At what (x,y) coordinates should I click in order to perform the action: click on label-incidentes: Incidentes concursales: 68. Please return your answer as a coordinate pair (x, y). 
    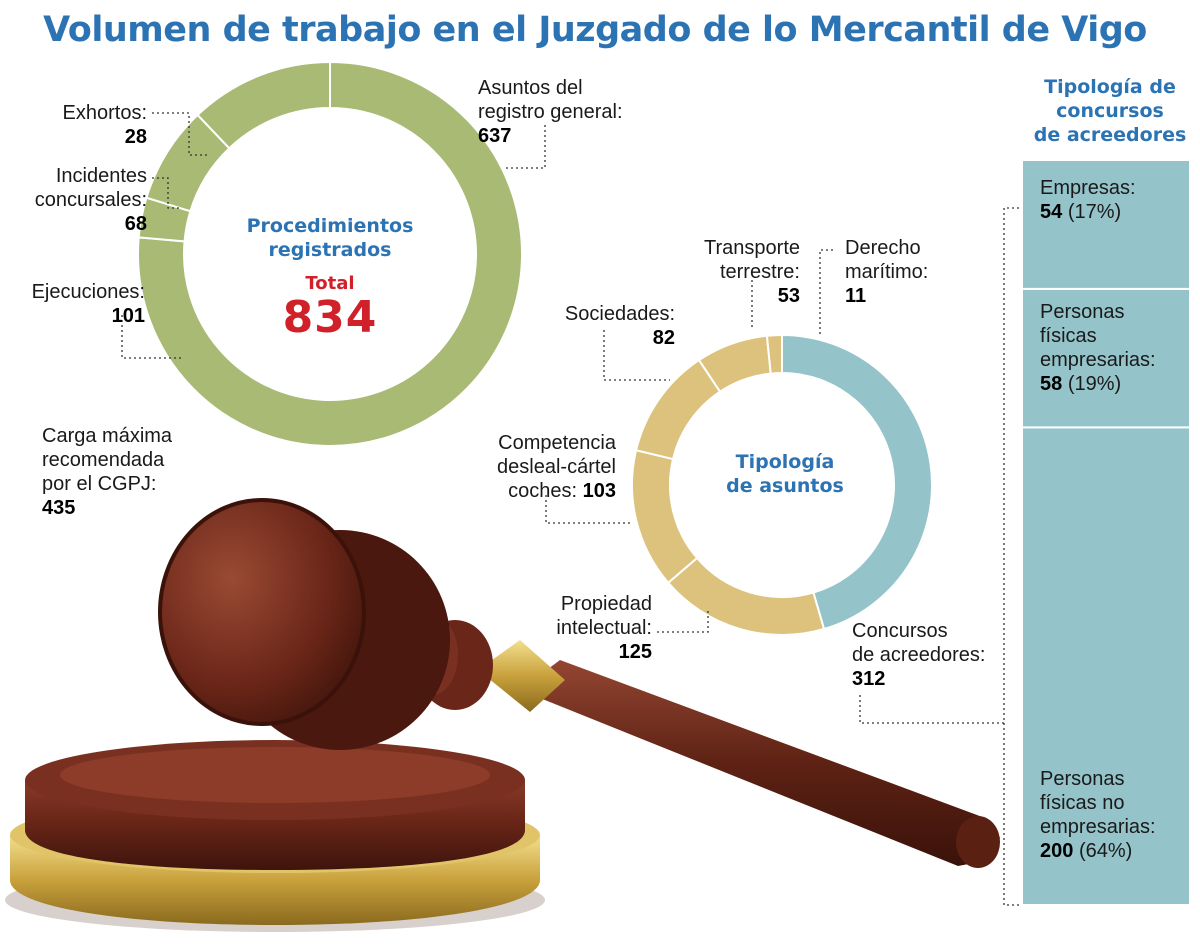
    Looking at the image, I should click on (78, 200).